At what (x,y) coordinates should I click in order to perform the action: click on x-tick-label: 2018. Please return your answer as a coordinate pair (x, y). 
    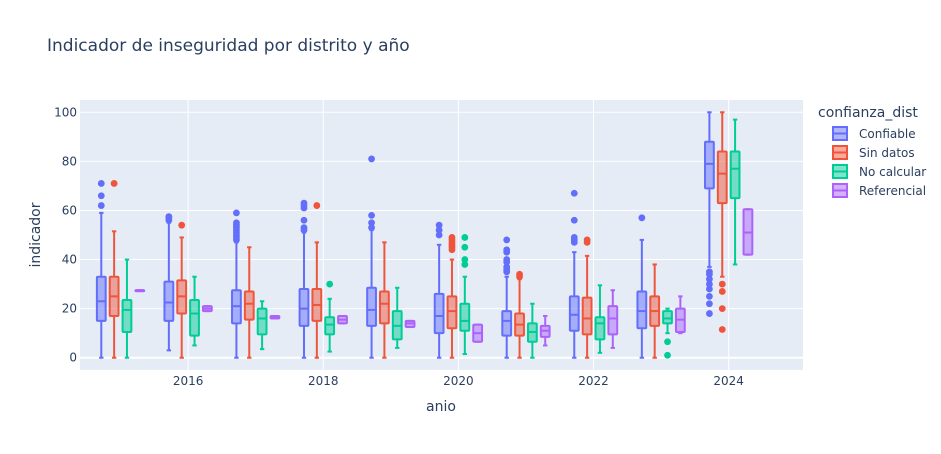
    Looking at the image, I should click on (323, 381).